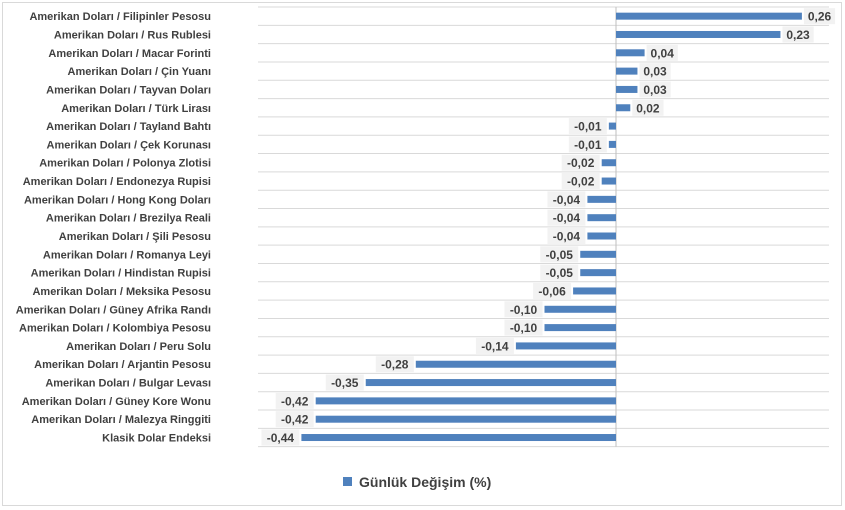 This screenshot has height=510, width=845. Describe the element at coordinates (347, 481) in the screenshot. I see `legend-marker` at that location.